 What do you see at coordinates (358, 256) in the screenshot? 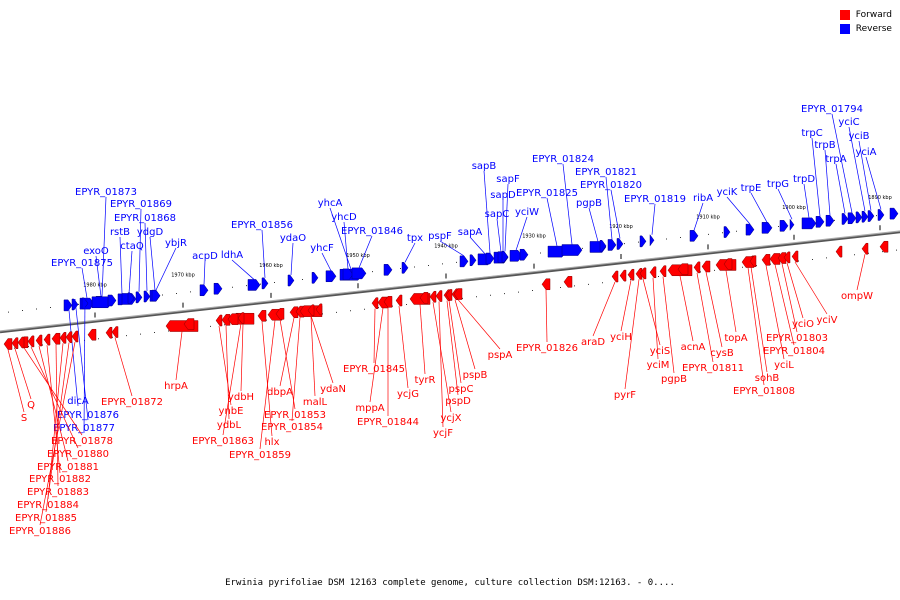
I see `tick-label: 1950 kbp` at bounding box center [358, 256].